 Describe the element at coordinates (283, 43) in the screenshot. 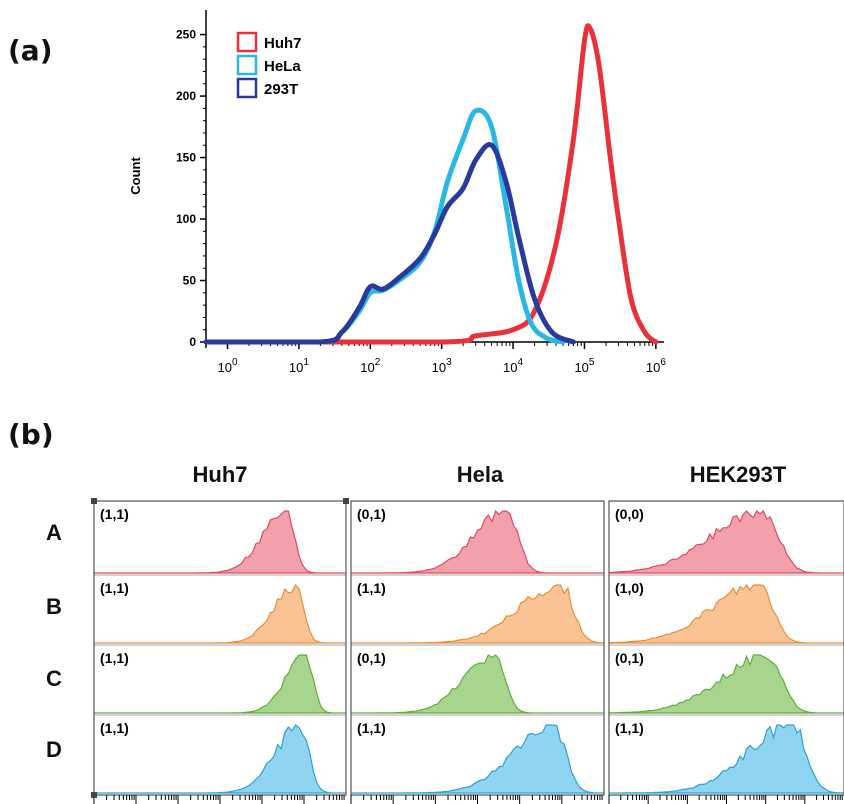

I see `legend-label-huh7: Huh7` at that location.